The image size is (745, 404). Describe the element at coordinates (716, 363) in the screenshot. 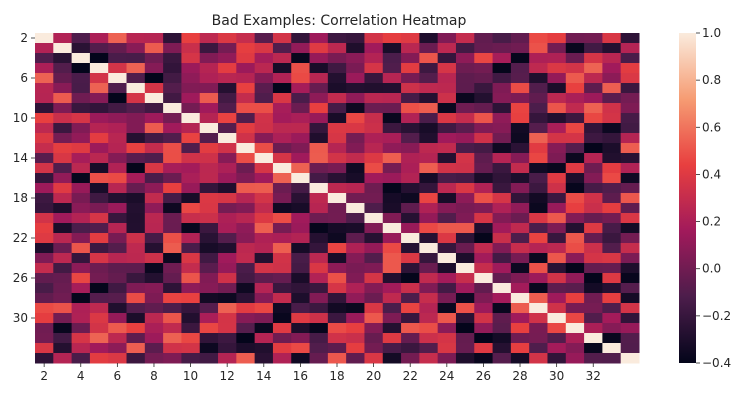

I see `colorbar-tick-label: −0.4` at that location.